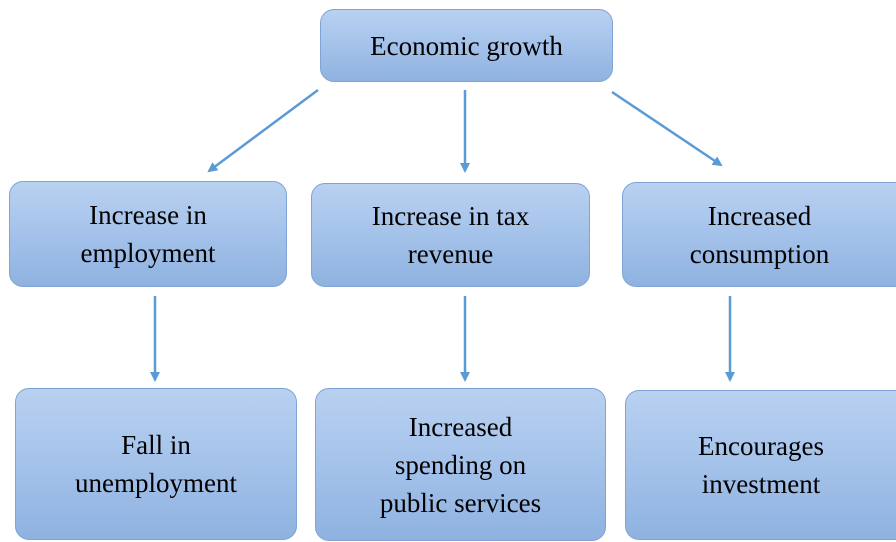 The height and width of the screenshot is (542, 896). Describe the element at coordinates (148, 215) in the screenshot. I see `node-label: Increase in` at that location.